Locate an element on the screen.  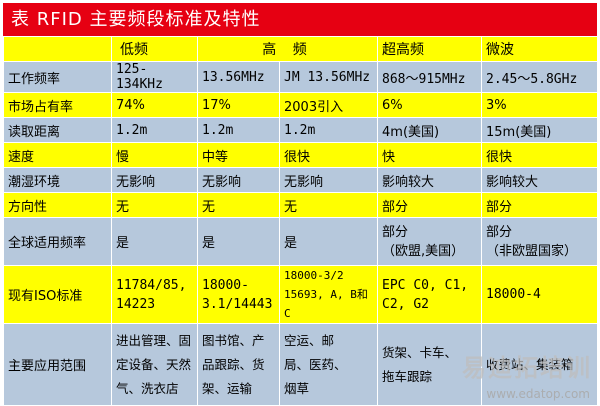
table-cell: 125-134KHz is located at coordinates (154, 77).